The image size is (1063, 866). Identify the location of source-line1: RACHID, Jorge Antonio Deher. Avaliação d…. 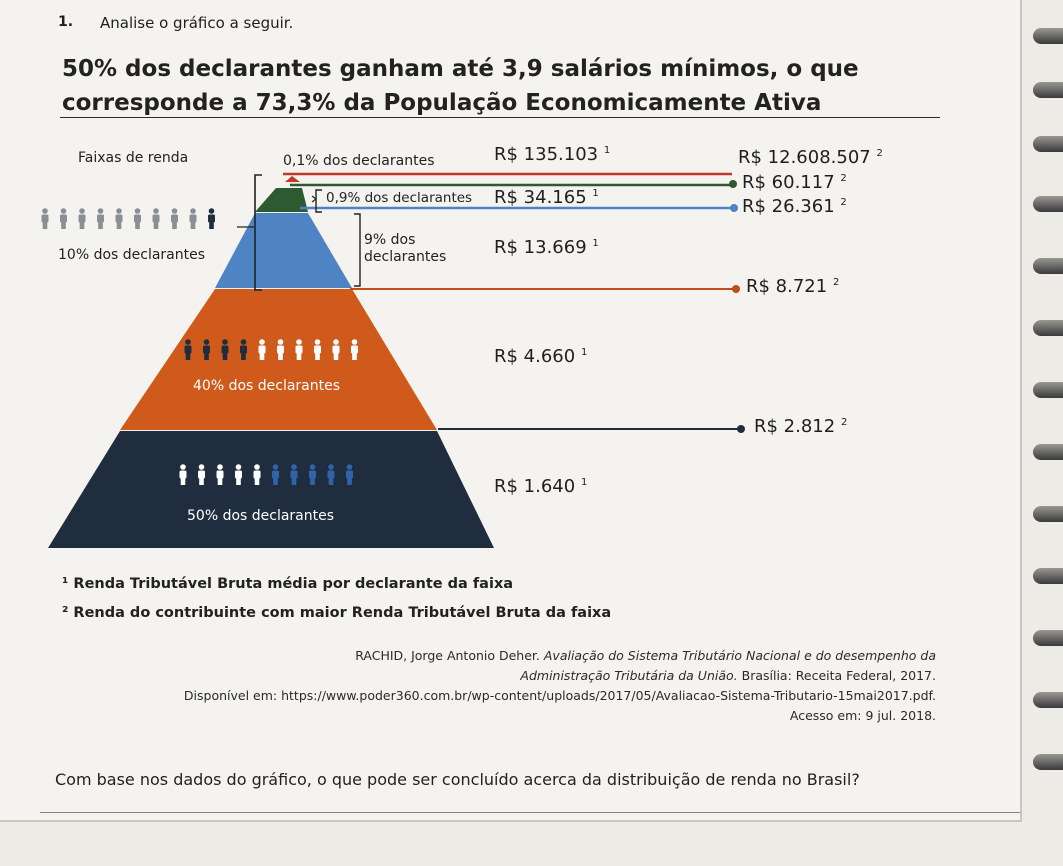
(645, 655).